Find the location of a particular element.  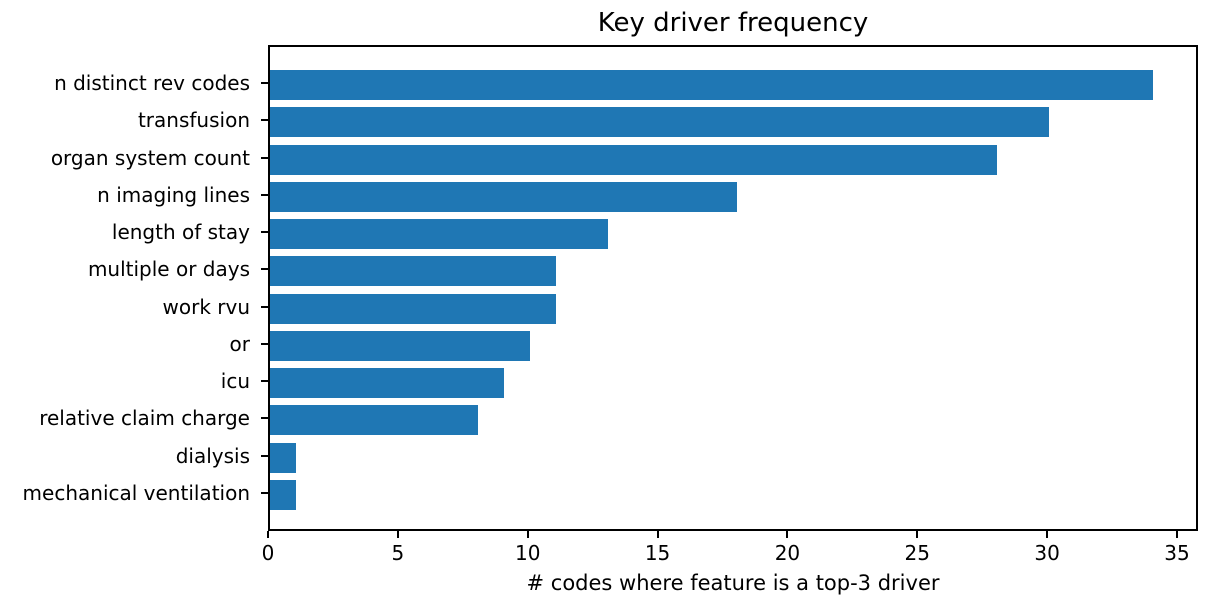

y-tick-label: icu is located at coordinates (235, 381).